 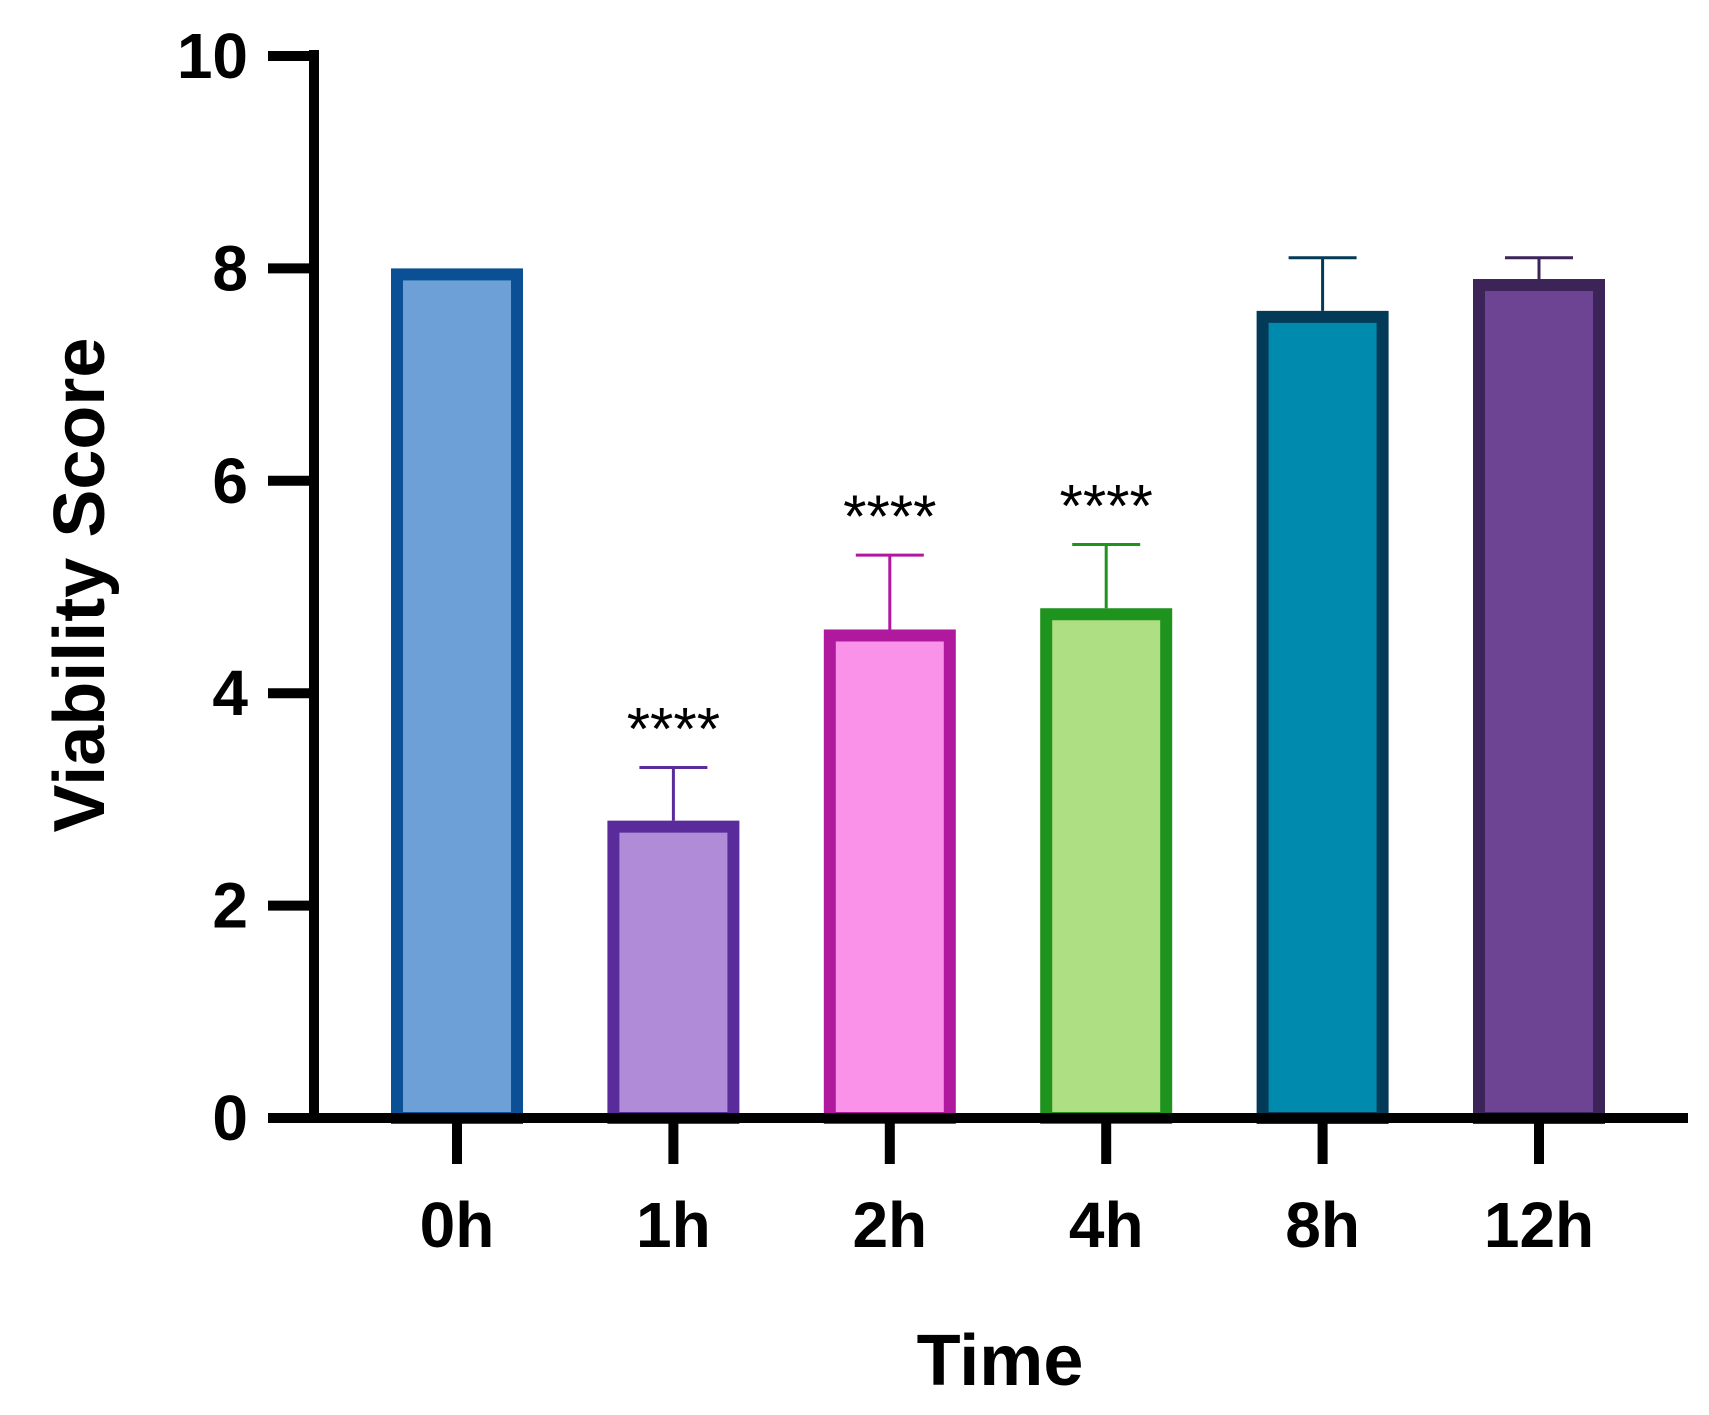 I want to click on y-tick-label: 8, so click(x=230, y=268).